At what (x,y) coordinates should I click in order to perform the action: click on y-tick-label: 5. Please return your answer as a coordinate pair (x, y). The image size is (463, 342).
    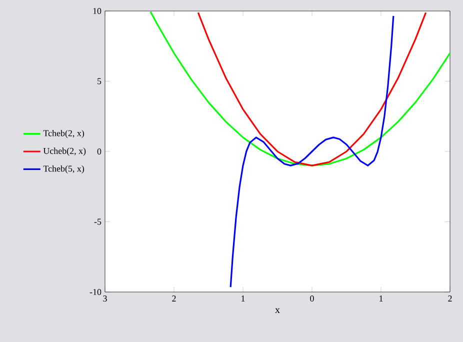
    Looking at the image, I should click on (100, 81).